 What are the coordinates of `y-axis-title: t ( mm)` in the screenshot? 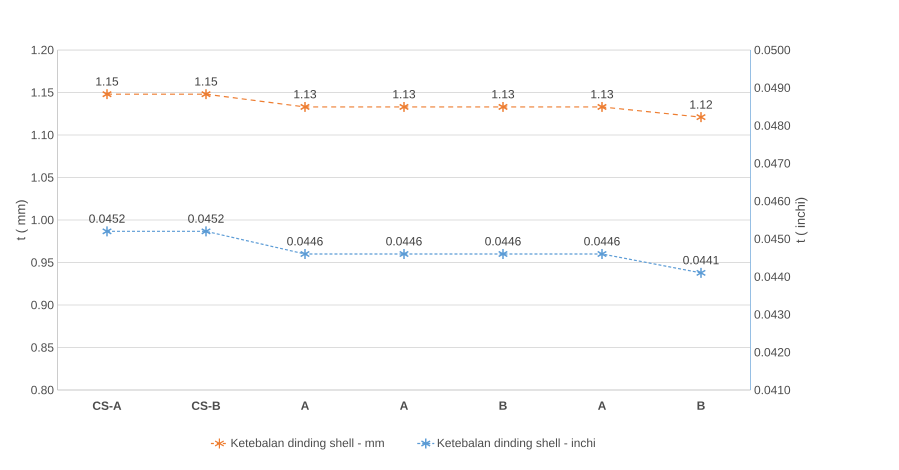 It's located at (22, 220).